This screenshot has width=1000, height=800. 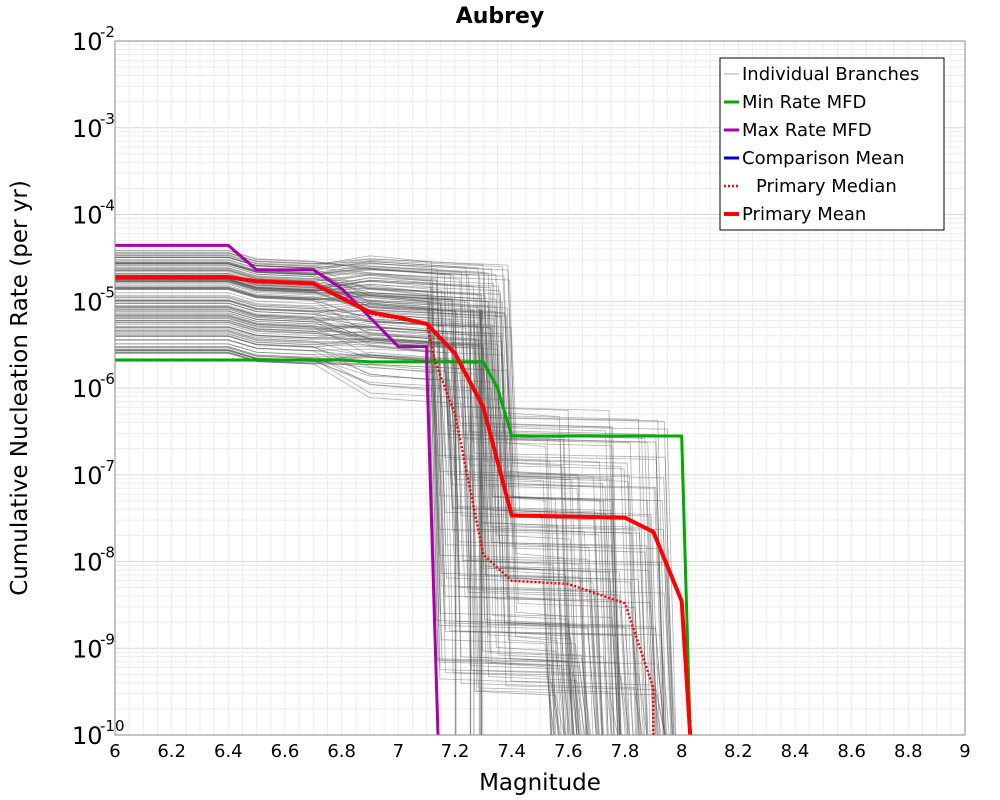 I want to click on x-tick-label: 6.4, so click(x=228, y=751).